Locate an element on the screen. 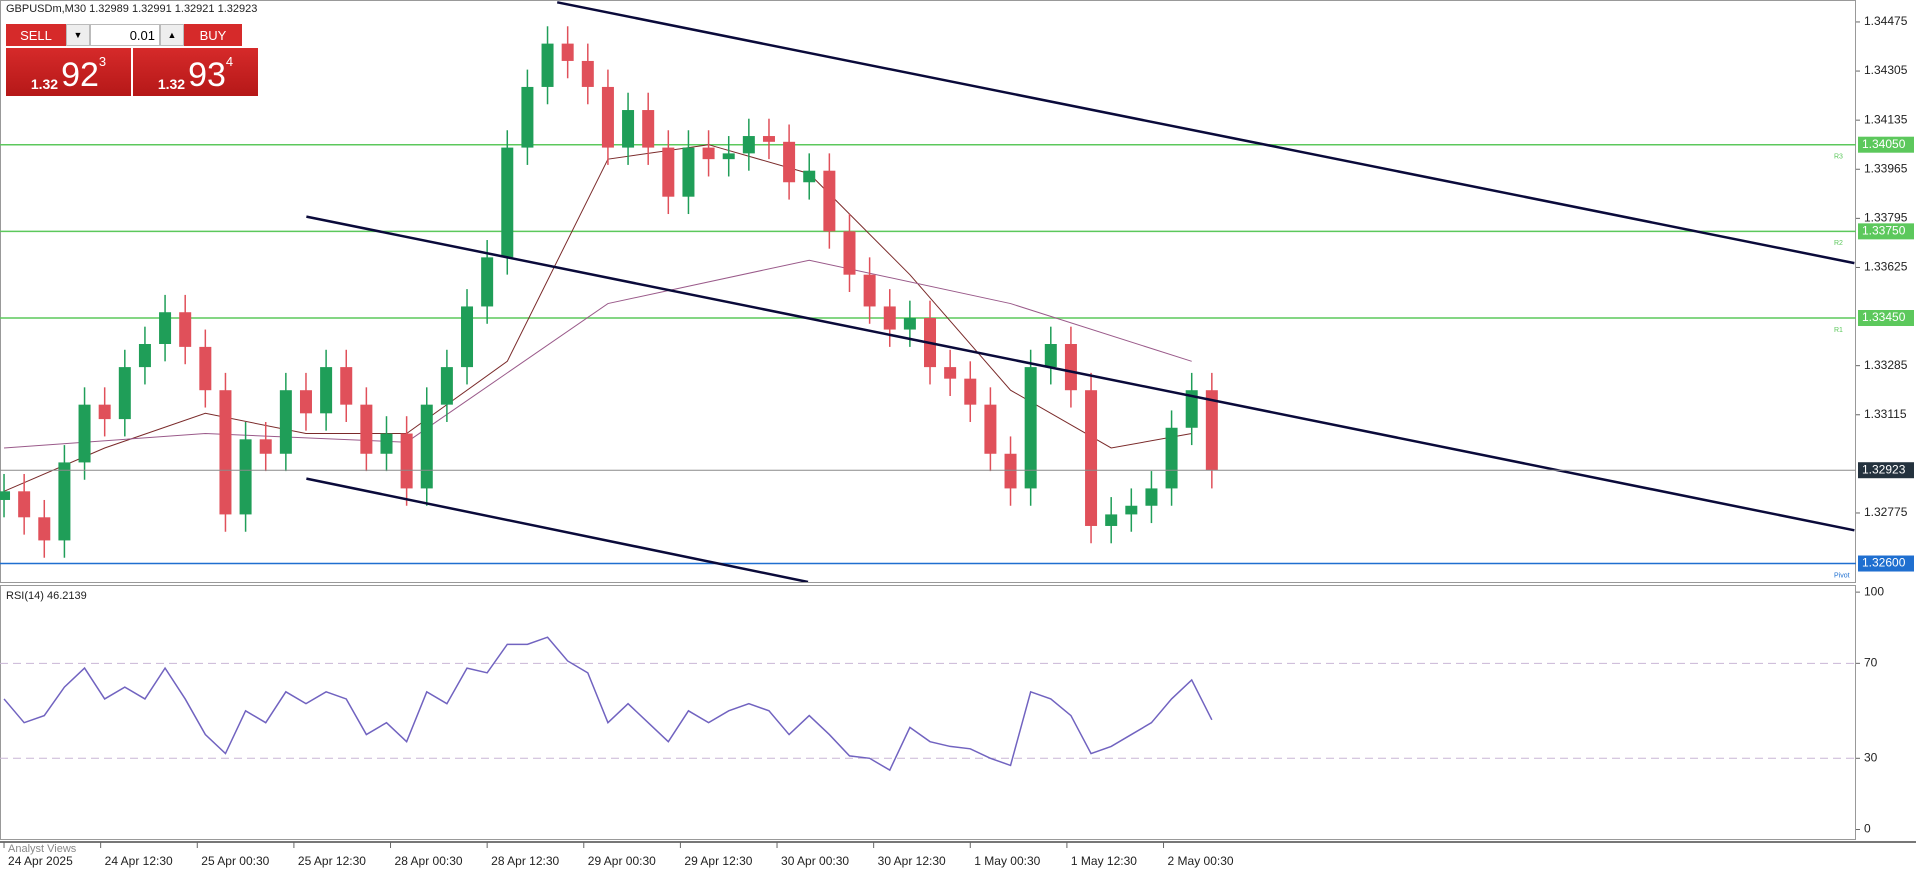 Image resolution: width=1916 pixels, height=874 pixels. level-tag: R1 is located at coordinates (1838, 330).